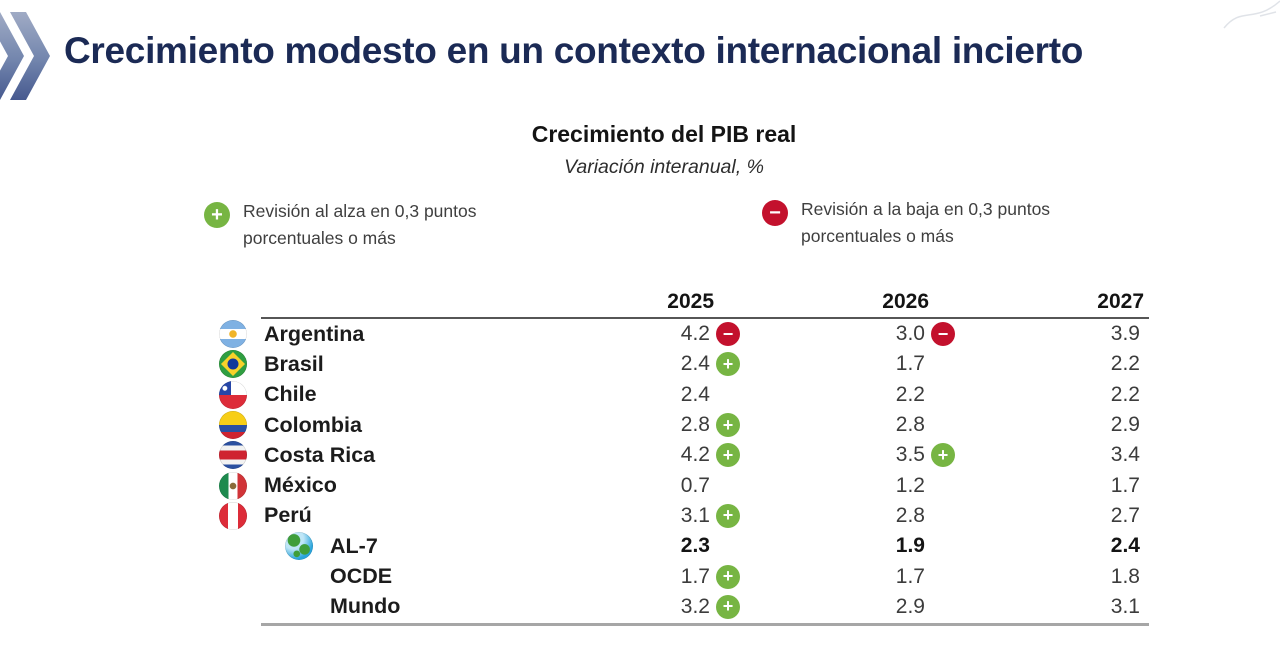  I want to click on table-row: Costa Rica 4.2 + 3.5 + 3.4, so click(679, 455).